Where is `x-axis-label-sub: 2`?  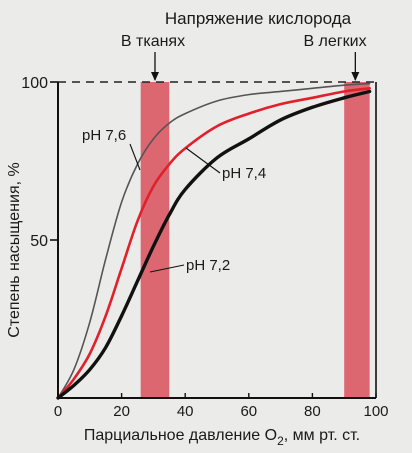
x-axis-label-sub: 2 is located at coordinates (280, 441).